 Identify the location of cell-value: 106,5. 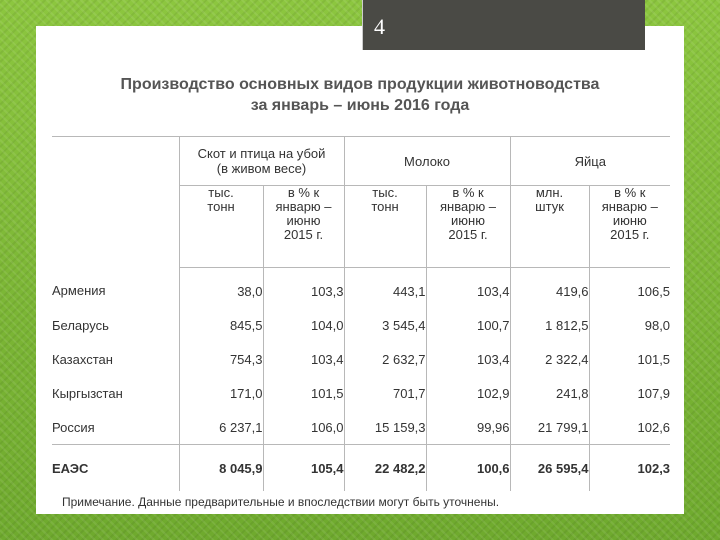
(629, 287).